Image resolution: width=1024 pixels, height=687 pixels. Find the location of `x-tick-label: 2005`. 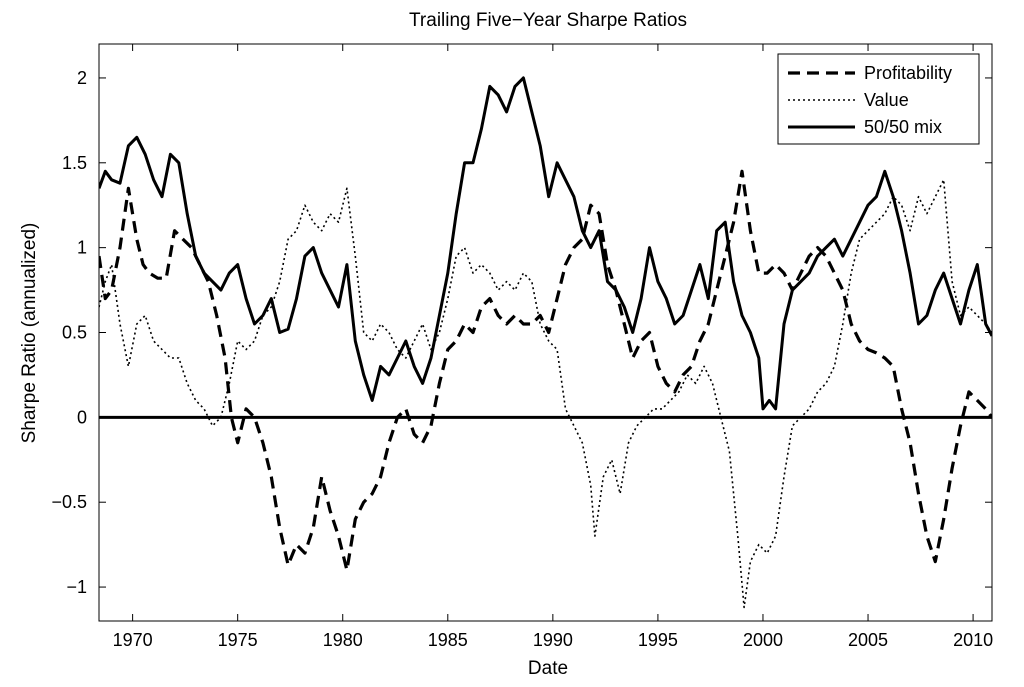

x-tick-label: 2005 is located at coordinates (868, 640).